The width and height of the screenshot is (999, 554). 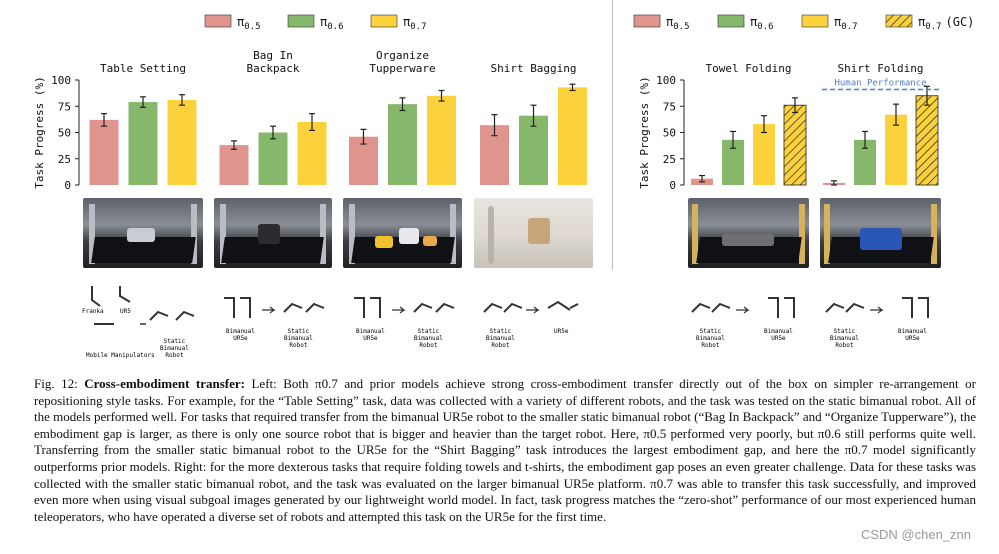 I want to click on panel-divider, so click(x=612, y=135).